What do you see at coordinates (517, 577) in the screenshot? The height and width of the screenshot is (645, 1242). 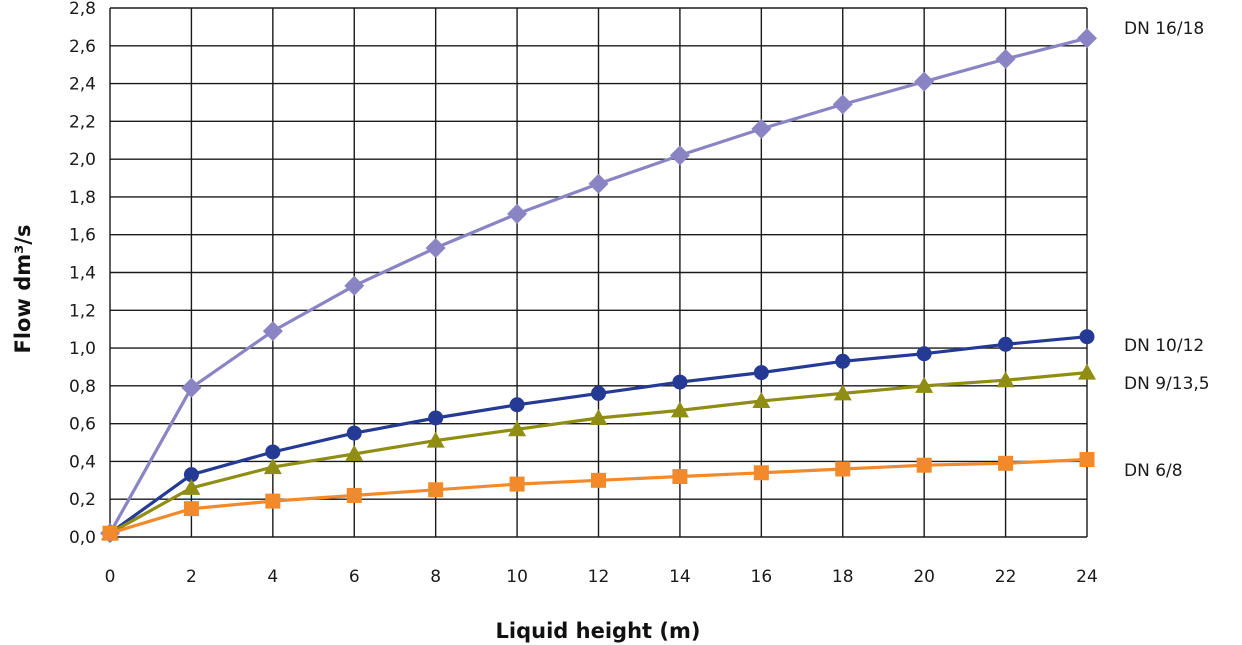 I see `x-tick-label: 10` at bounding box center [517, 577].